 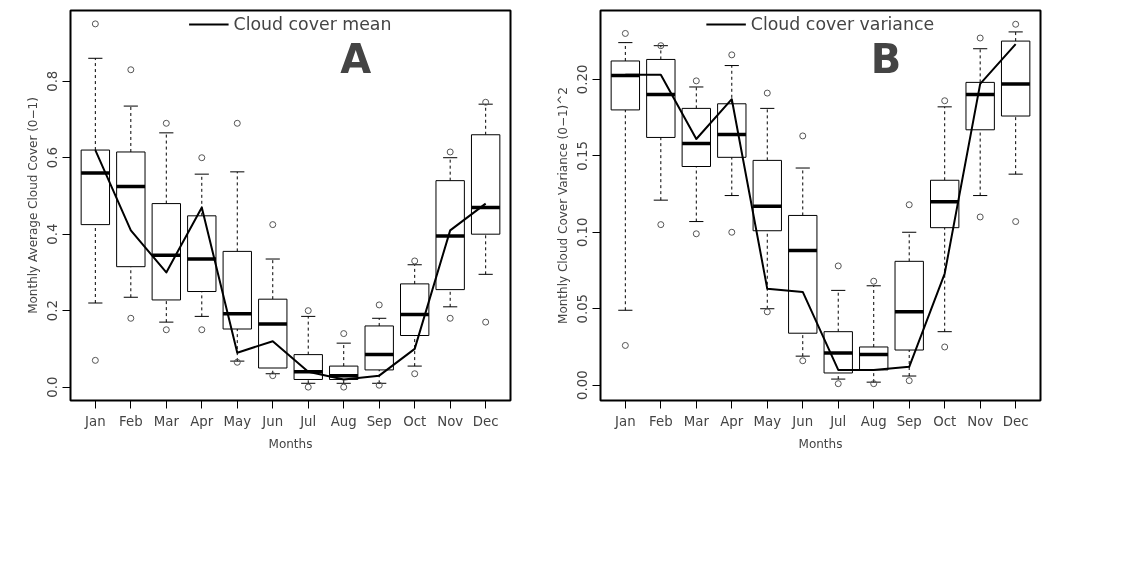 I want to click on y-tick-label: 0.15, so click(x=583, y=155).